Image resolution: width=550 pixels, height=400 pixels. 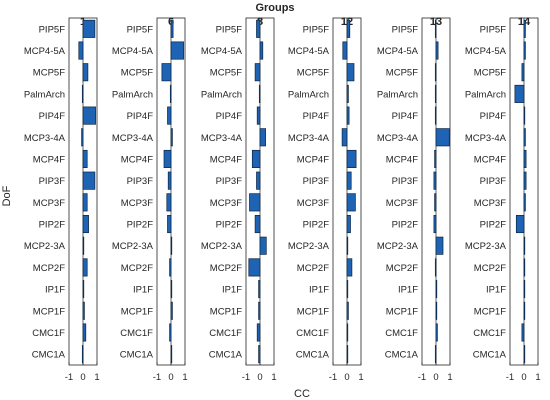 I want to click on y-tick-label: MCP3-4A, so click(x=486, y=138).